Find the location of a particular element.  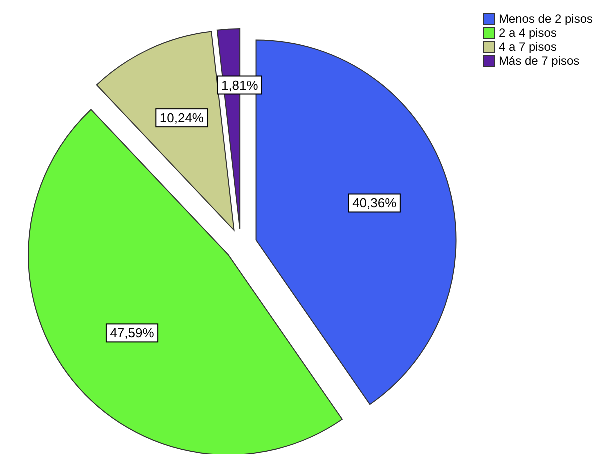

data-label: 40,36% is located at coordinates (375, 203).